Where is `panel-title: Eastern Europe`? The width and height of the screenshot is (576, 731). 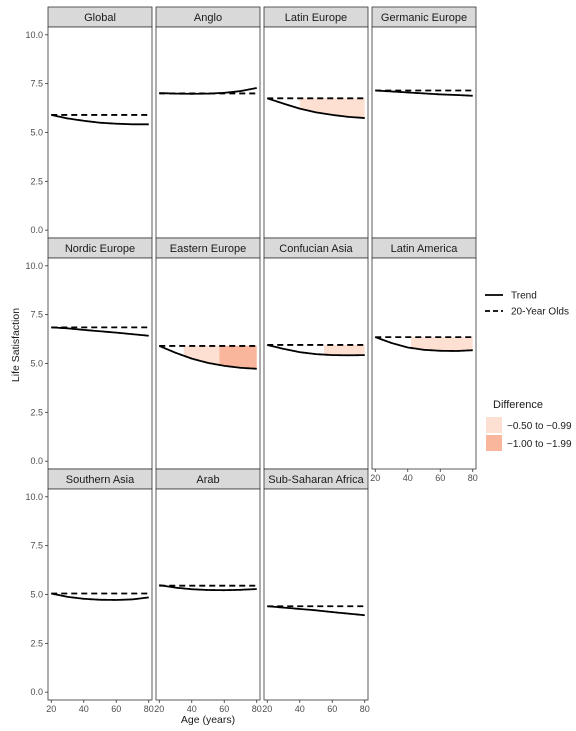
panel-title: Eastern Europe is located at coordinates (208, 249).